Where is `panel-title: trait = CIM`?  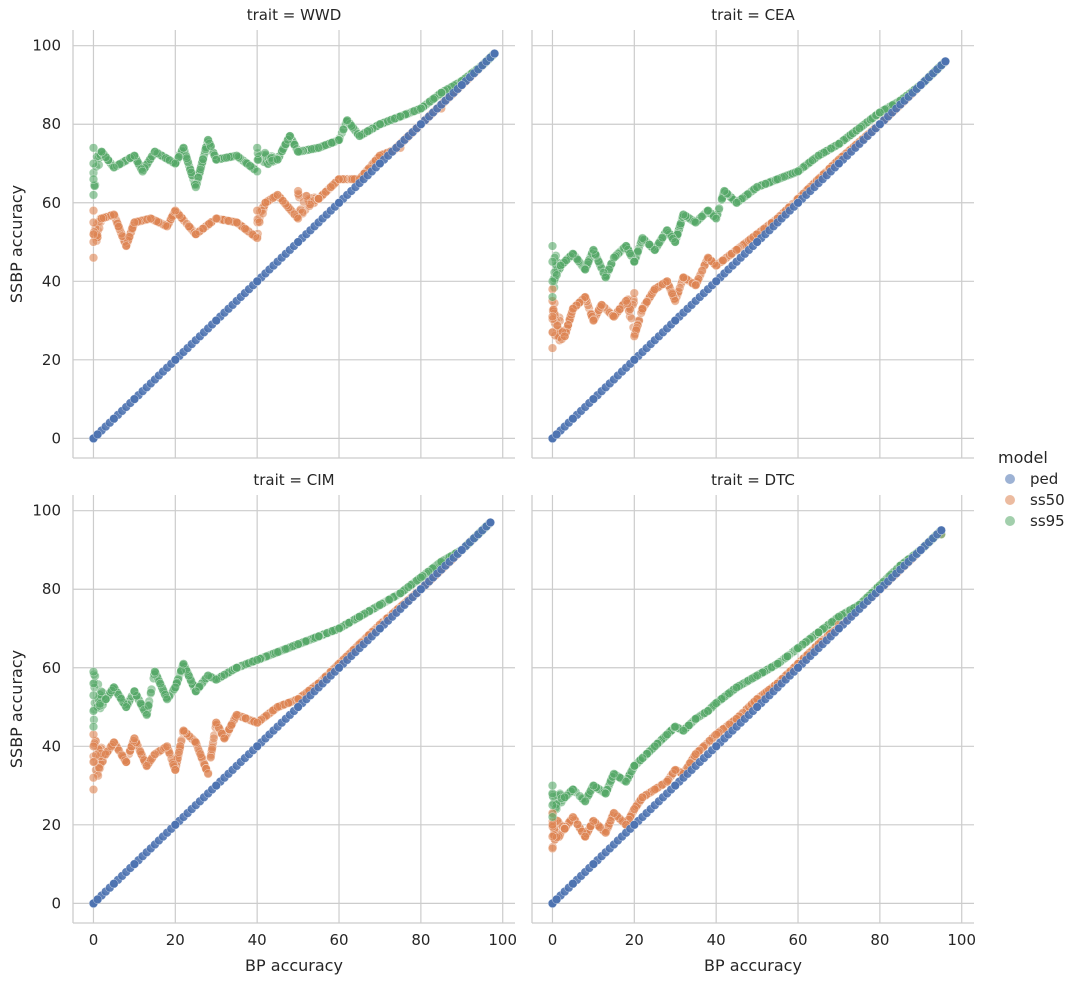 panel-title: trait = CIM is located at coordinates (293, 480).